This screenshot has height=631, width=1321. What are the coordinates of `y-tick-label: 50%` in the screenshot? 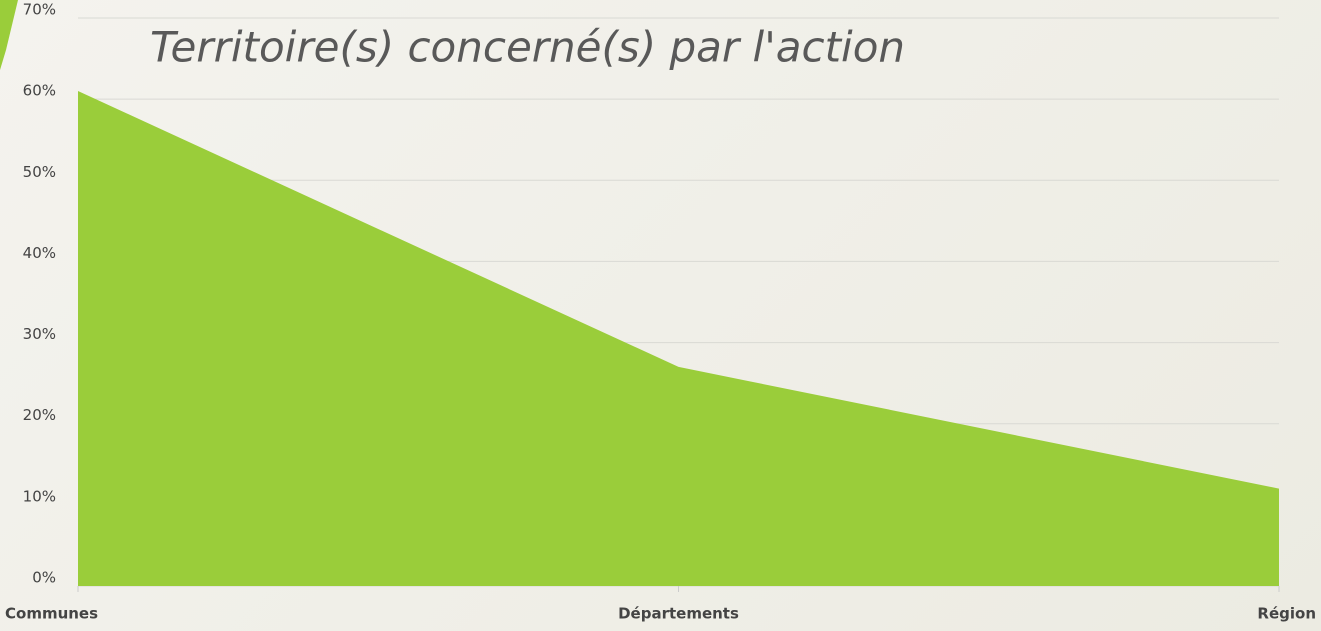 It's located at (39, 172).